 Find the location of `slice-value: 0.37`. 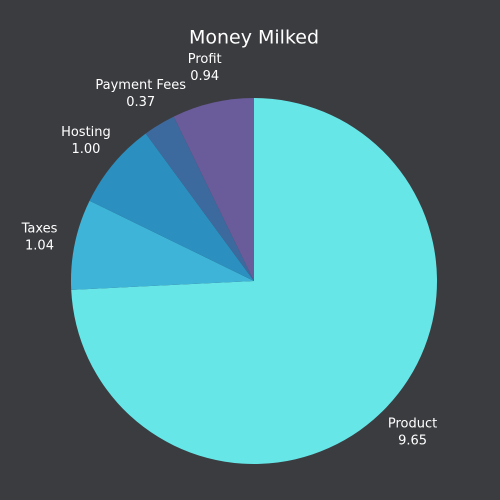

slice-value: 0.37 is located at coordinates (140, 102).